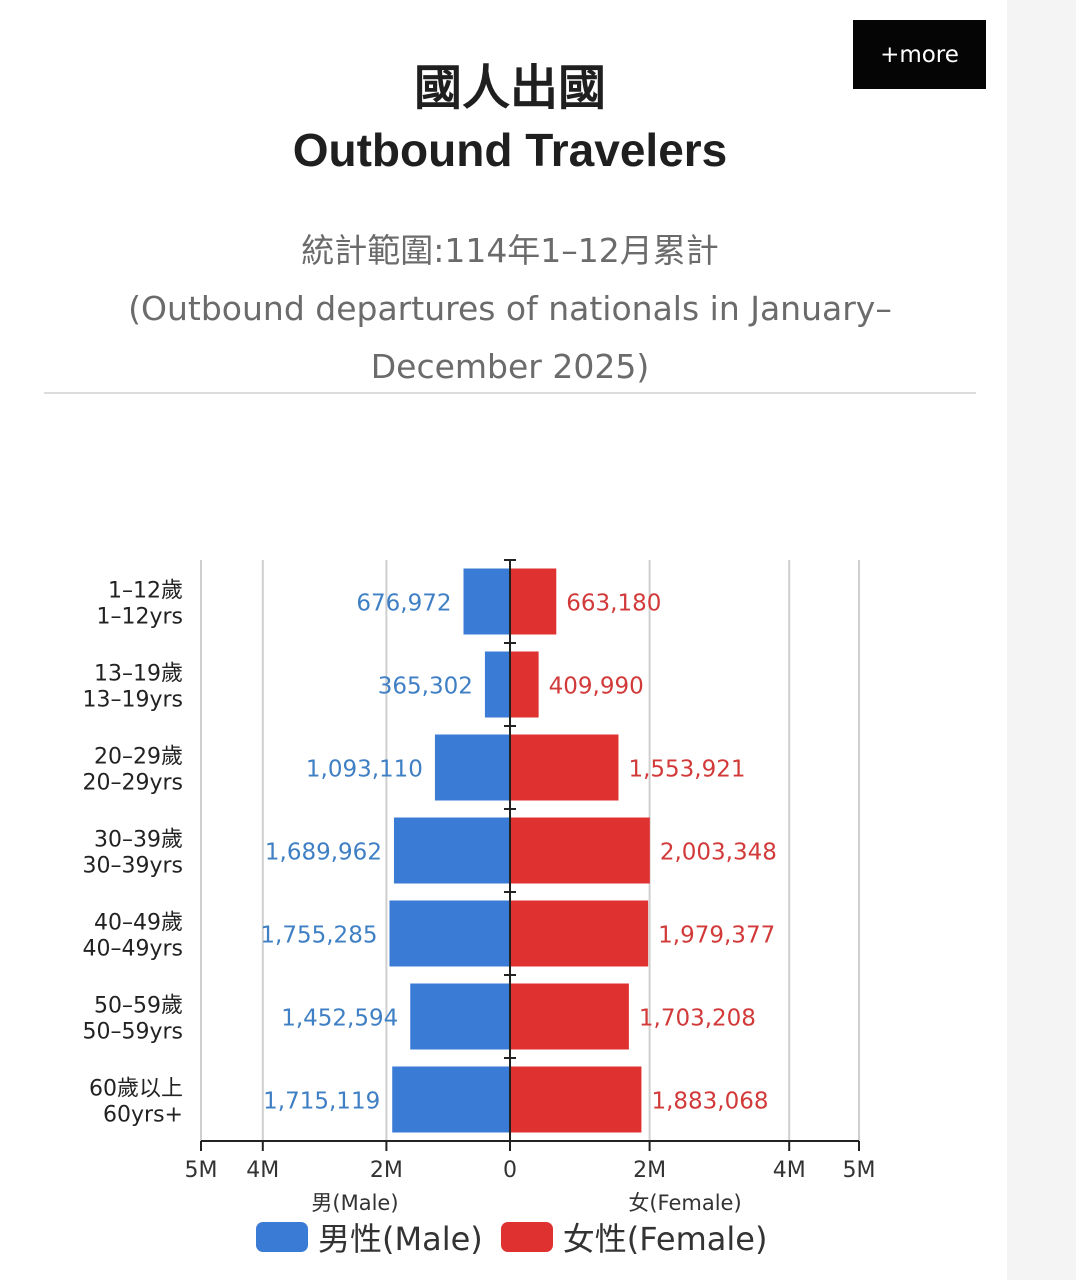 This screenshot has height=1280, width=1076. I want to click on category-label-zh: 30–39歲, so click(138, 840).